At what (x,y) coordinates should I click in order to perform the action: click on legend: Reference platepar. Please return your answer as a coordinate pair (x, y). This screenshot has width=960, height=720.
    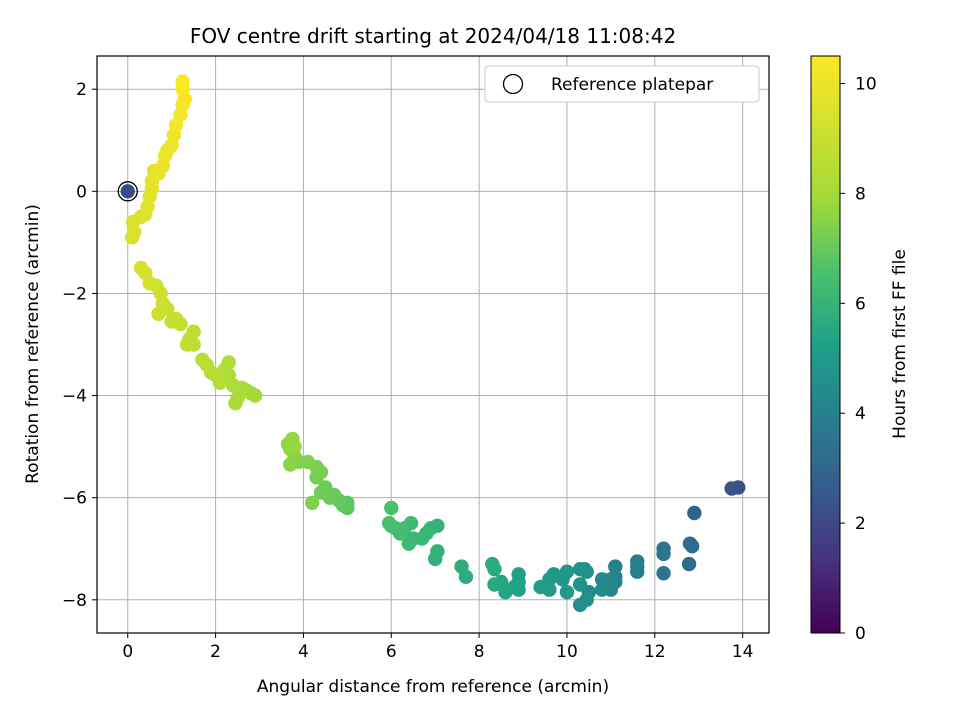
    Looking at the image, I should click on (622, 84).